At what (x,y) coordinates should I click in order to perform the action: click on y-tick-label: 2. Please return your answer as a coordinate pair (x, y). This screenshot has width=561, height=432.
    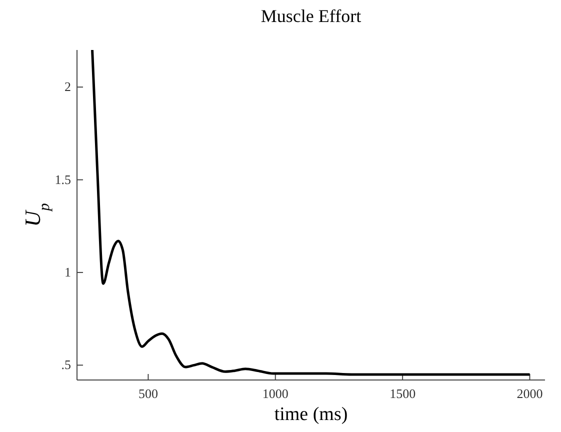
    Looking at the image, I should click on (67, 86).